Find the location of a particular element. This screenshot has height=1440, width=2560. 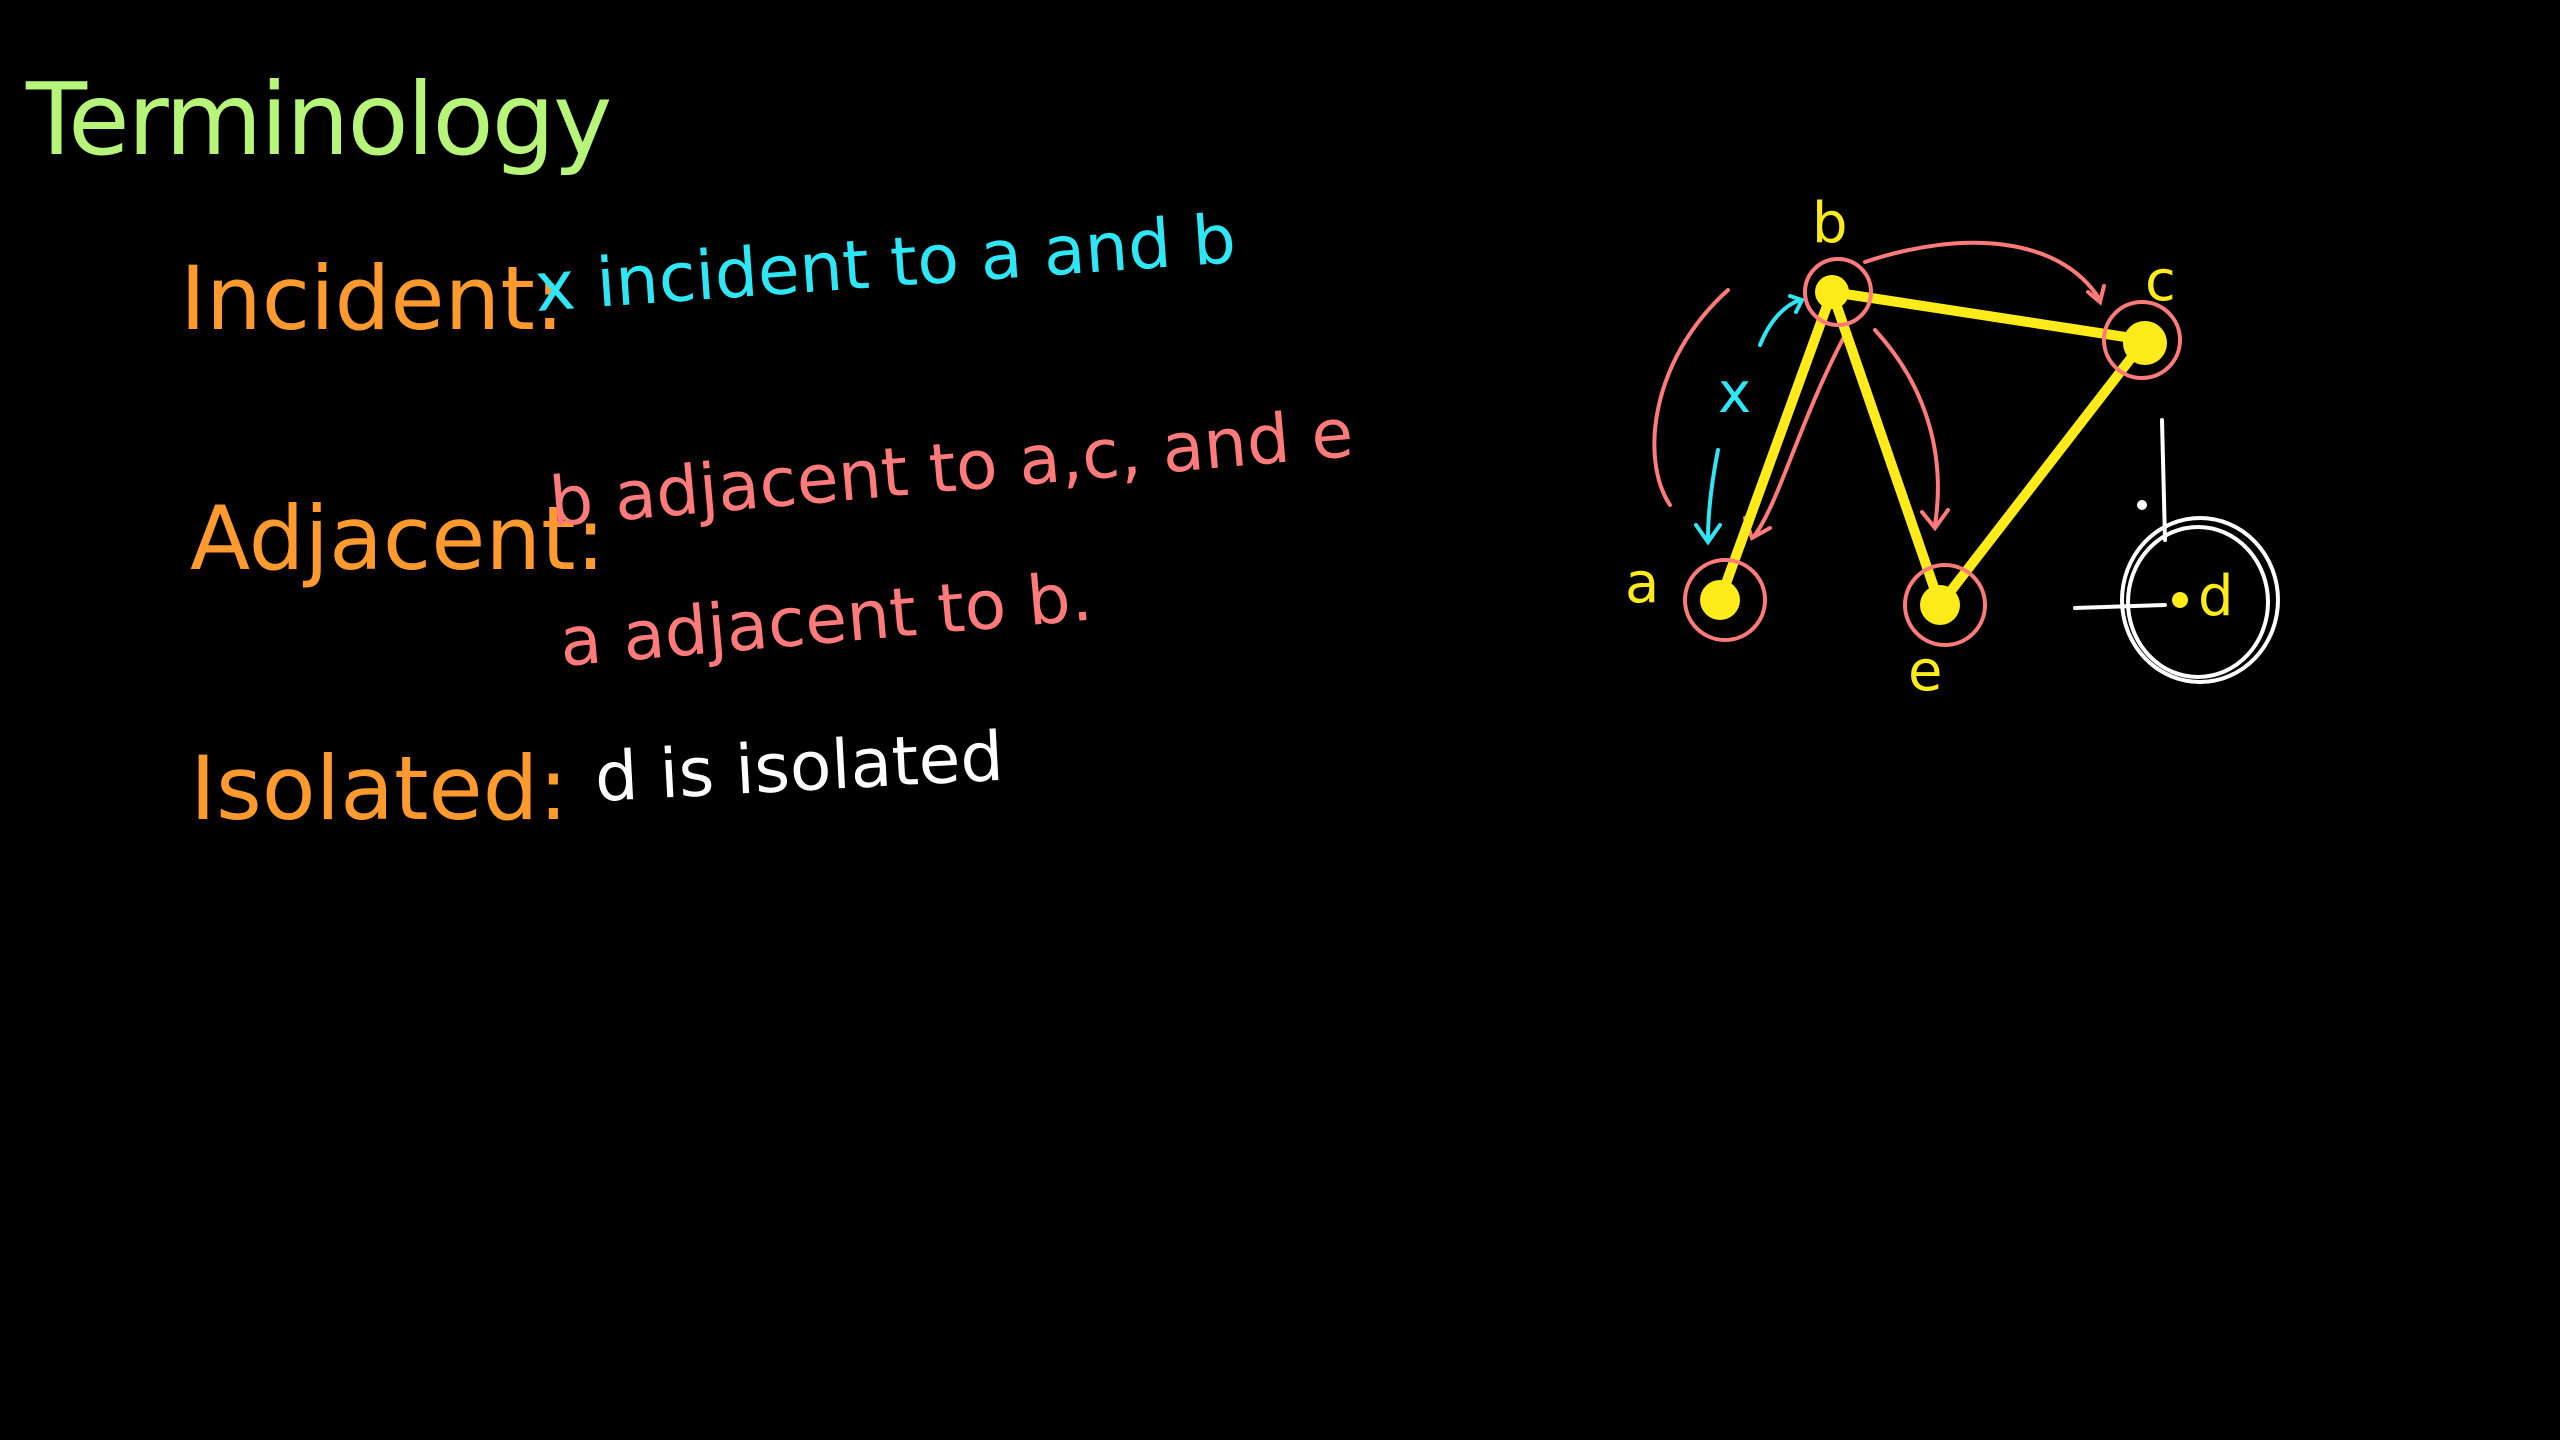

edge-a-b is located at coordinates (1776, 446).